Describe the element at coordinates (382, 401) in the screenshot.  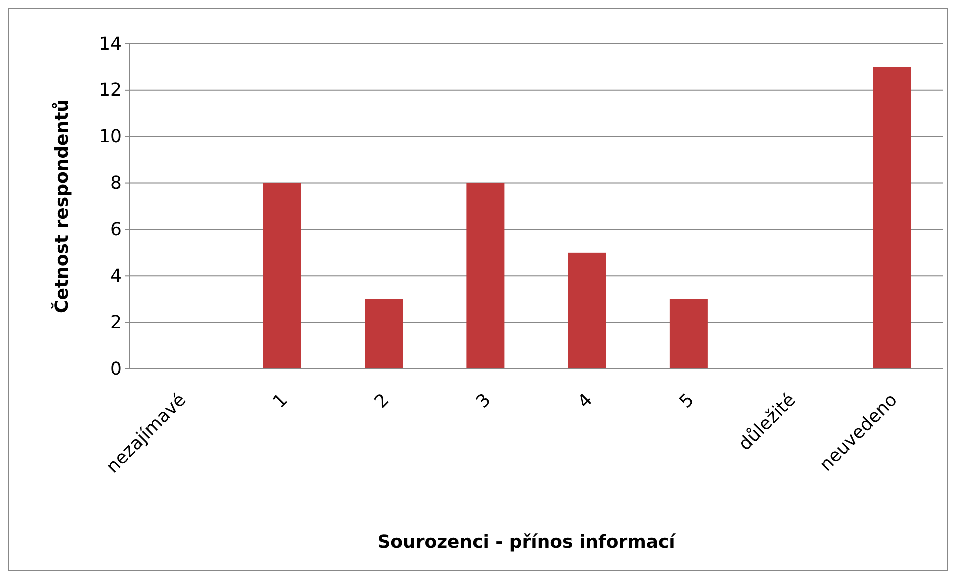
I see `x-tick-label: 2` at that location.